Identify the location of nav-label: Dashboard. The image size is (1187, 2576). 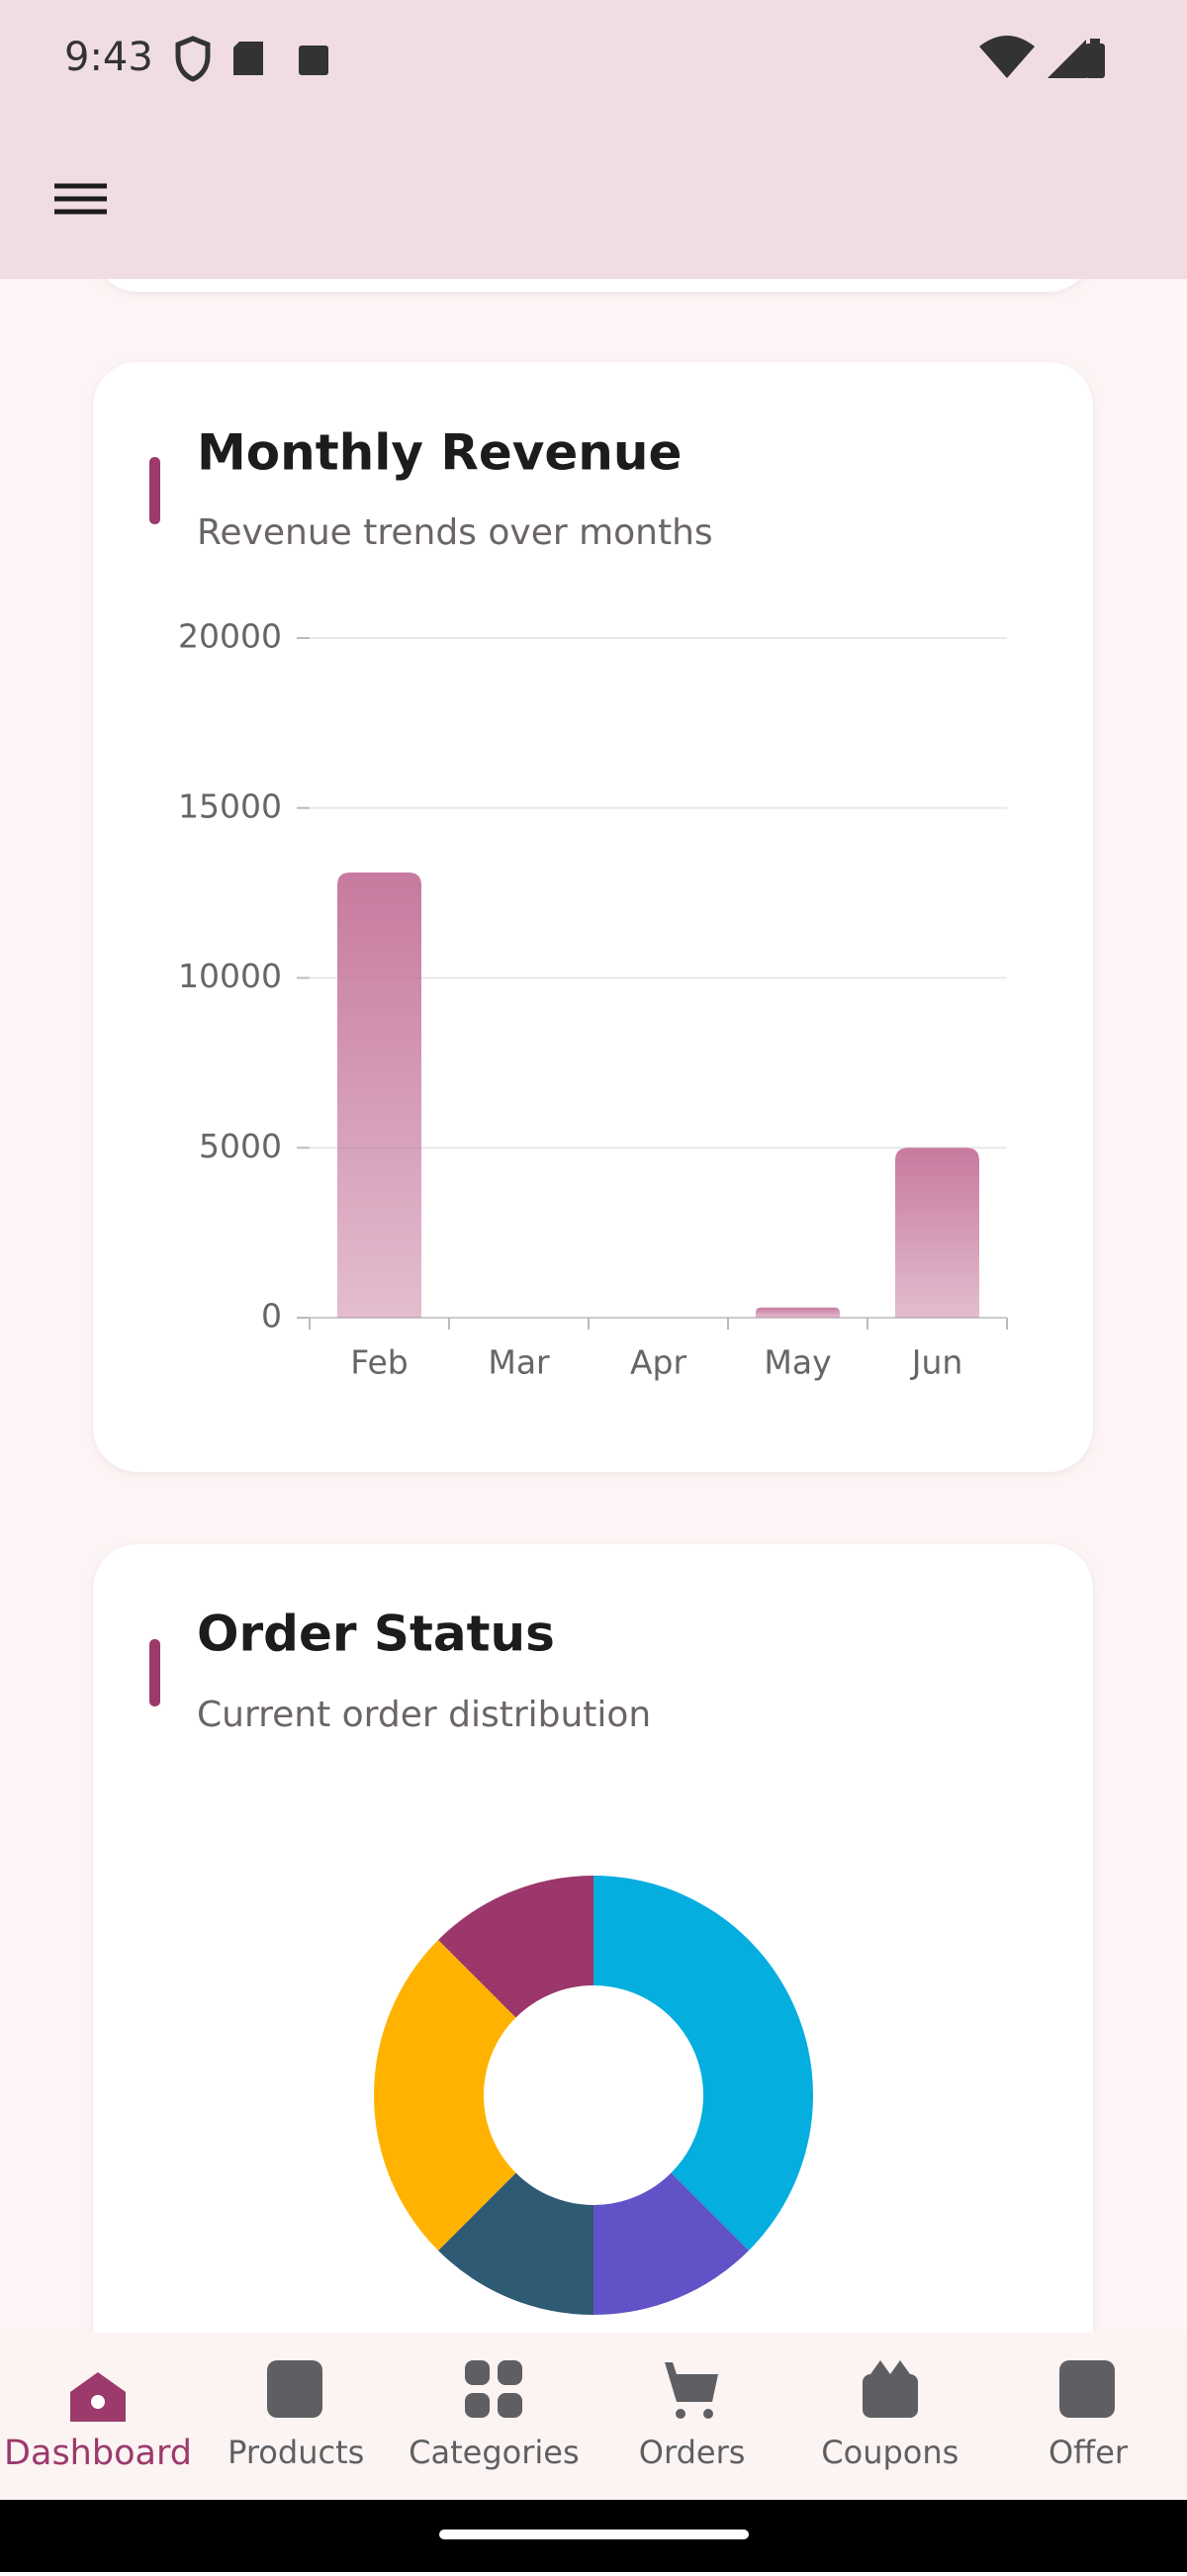
(98, 2453).